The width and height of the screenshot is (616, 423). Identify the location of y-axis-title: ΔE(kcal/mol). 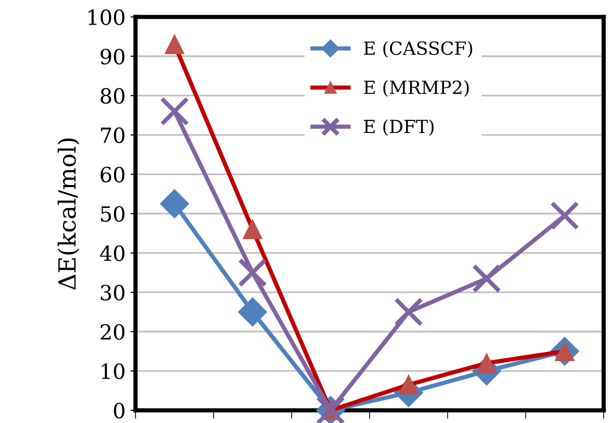
(69, 214).